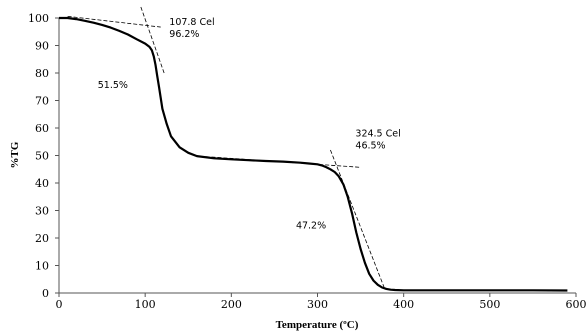 Image resolution: width=588 pixels, height=331 pixels. Describe the element at coordinates (42, 238) in the screenshot. I see `y-tick-label: 20` at that location.